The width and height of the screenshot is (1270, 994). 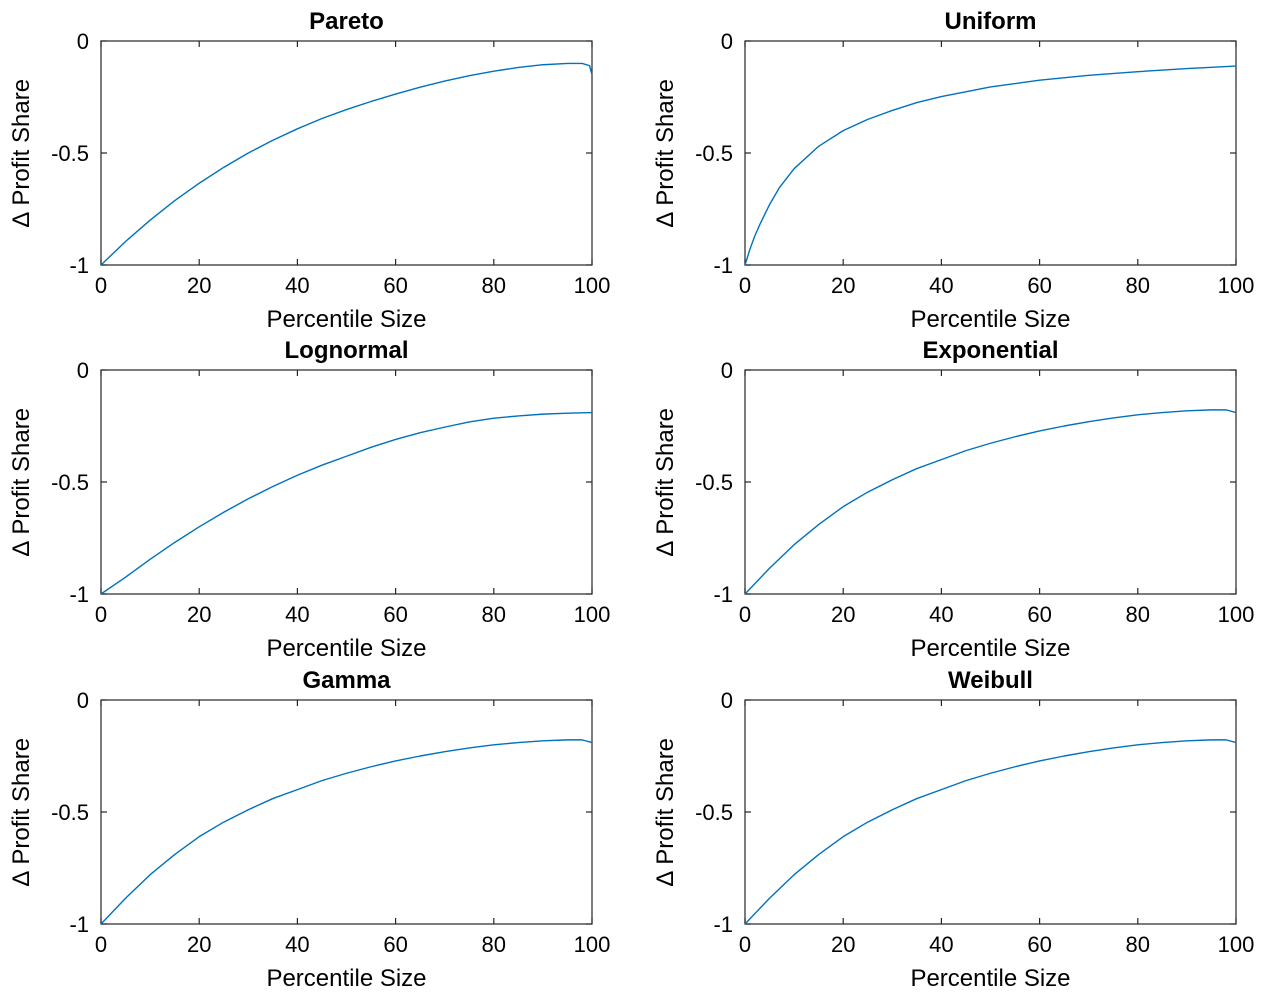 I want to click on chart-title: Exponential, so click(x=990, y=350).